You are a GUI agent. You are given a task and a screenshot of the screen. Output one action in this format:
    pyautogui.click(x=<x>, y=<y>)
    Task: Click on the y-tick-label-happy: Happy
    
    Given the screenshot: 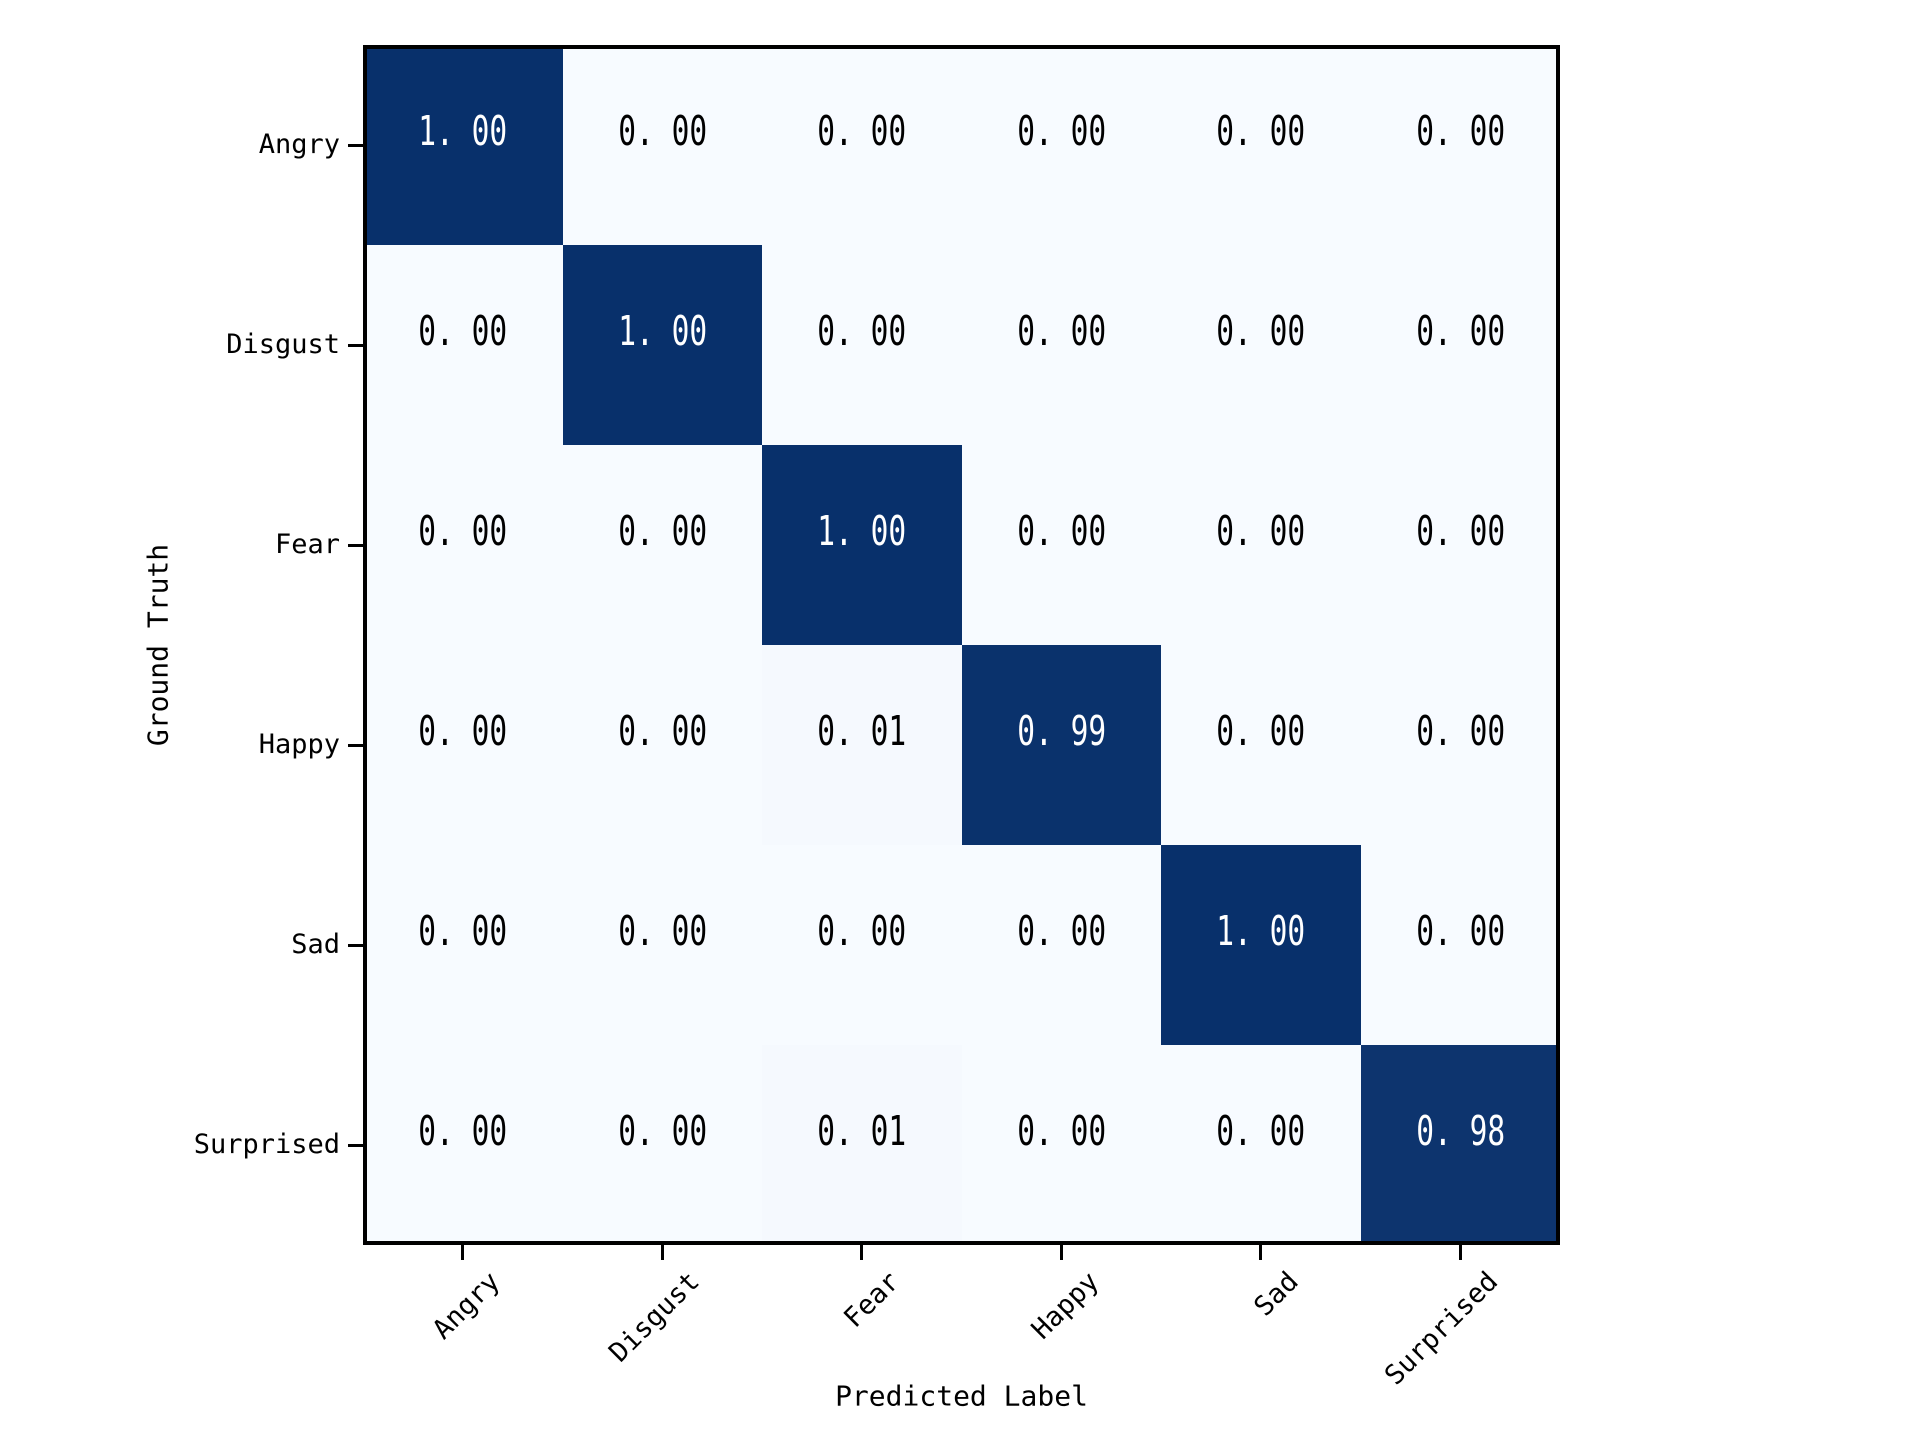 What is the action you would take?
    pyautogui.click(x=299, y=744)
    